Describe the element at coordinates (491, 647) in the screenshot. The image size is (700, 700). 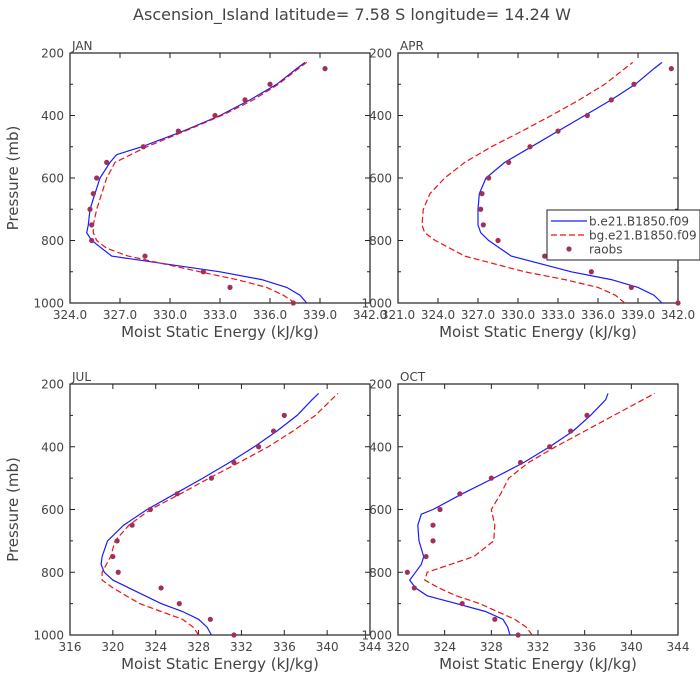
I see `x-tick-label: 328` at that location.